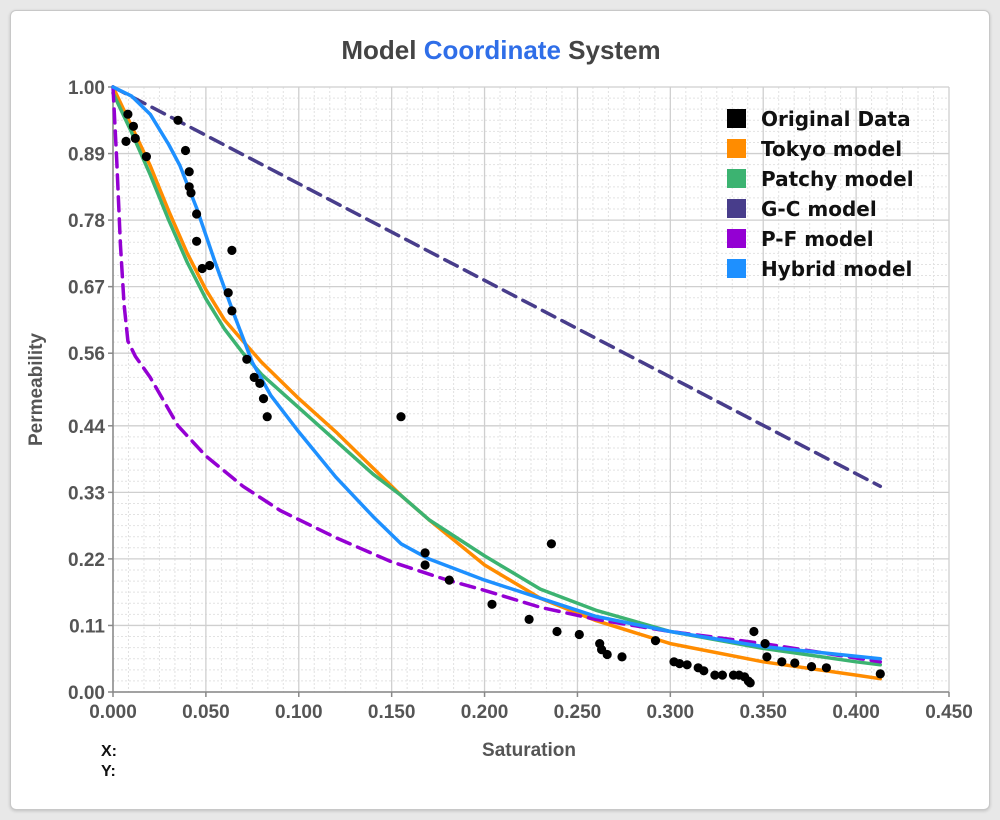  What do you see at coordinates (831, 149) in the screenshot?
I see `legend-label: Tokyo model` at bounding box center [831, 149].